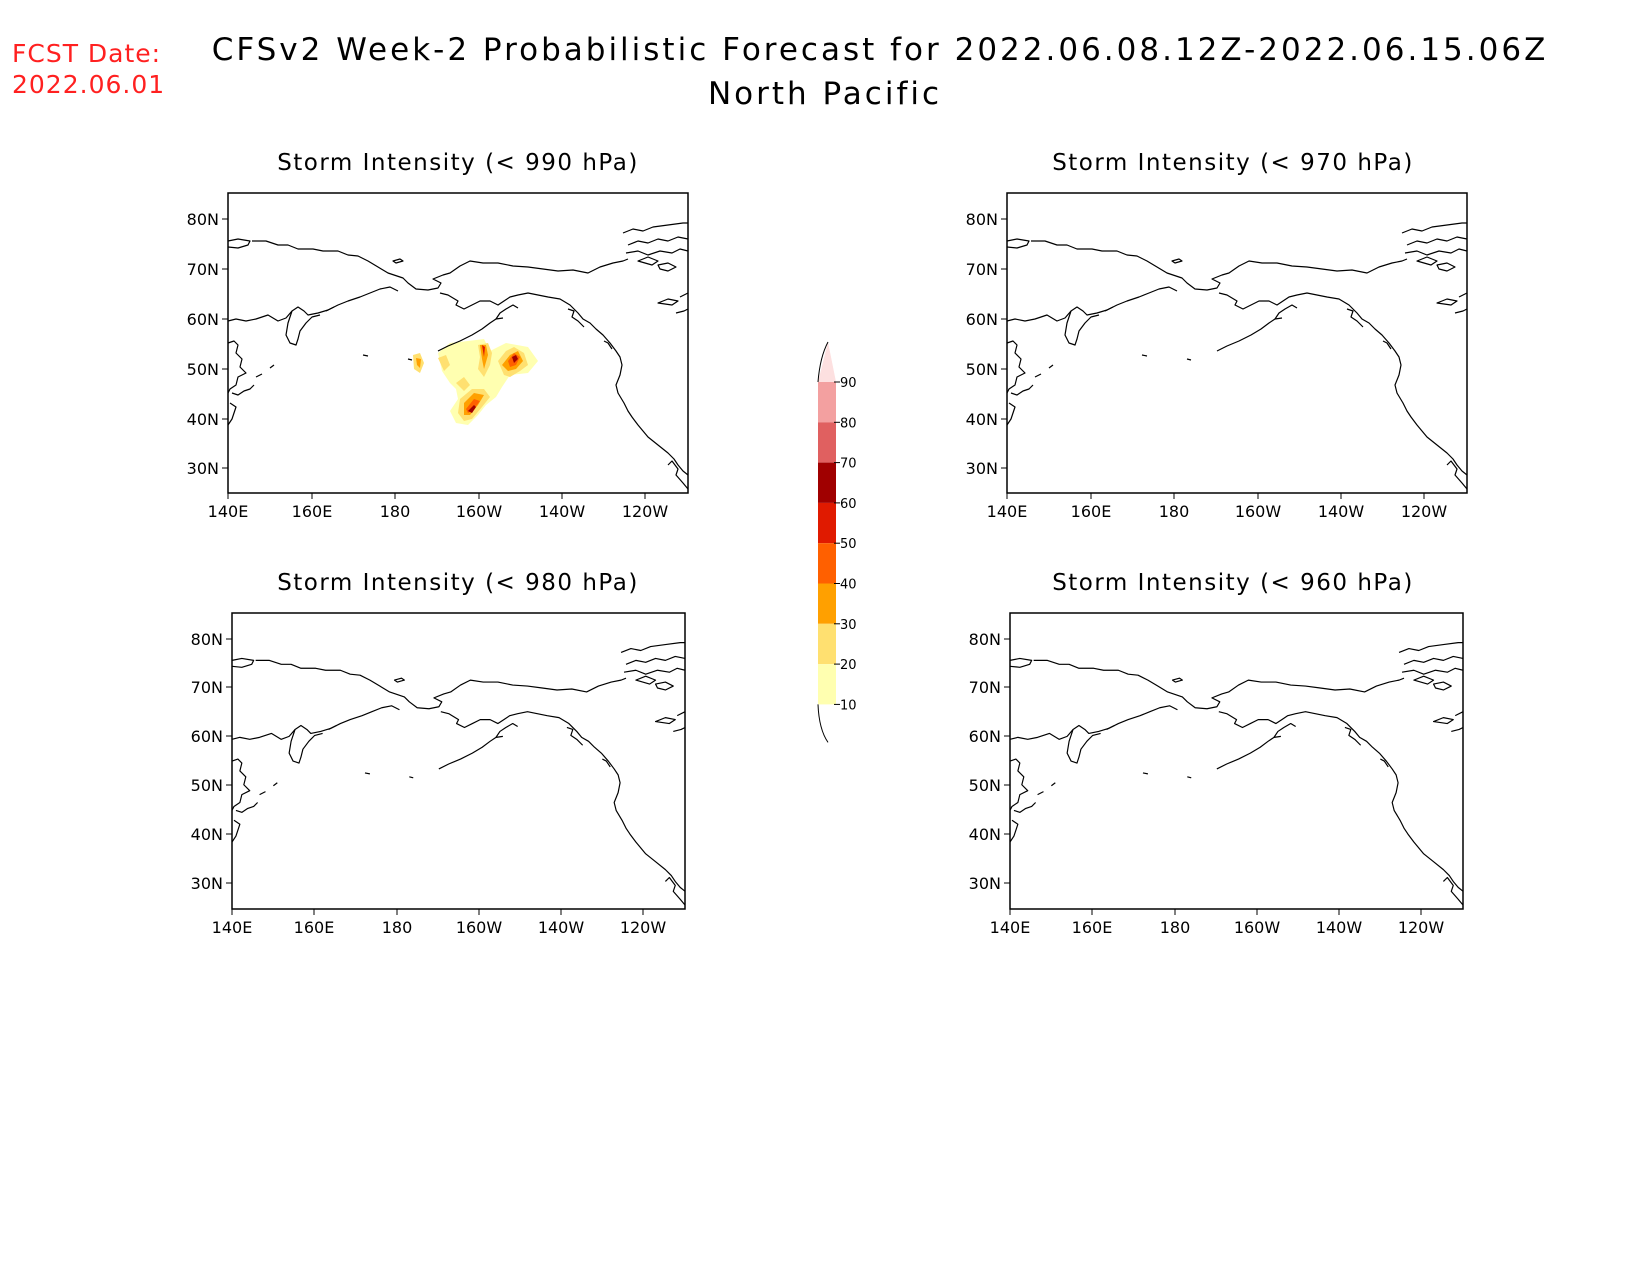 This screenshot has width=1650, height=1275. What do you see at coordinates (848, 705) in the screenshot?
I see `colorbar-label: 10` at bounding box center [848, 705].